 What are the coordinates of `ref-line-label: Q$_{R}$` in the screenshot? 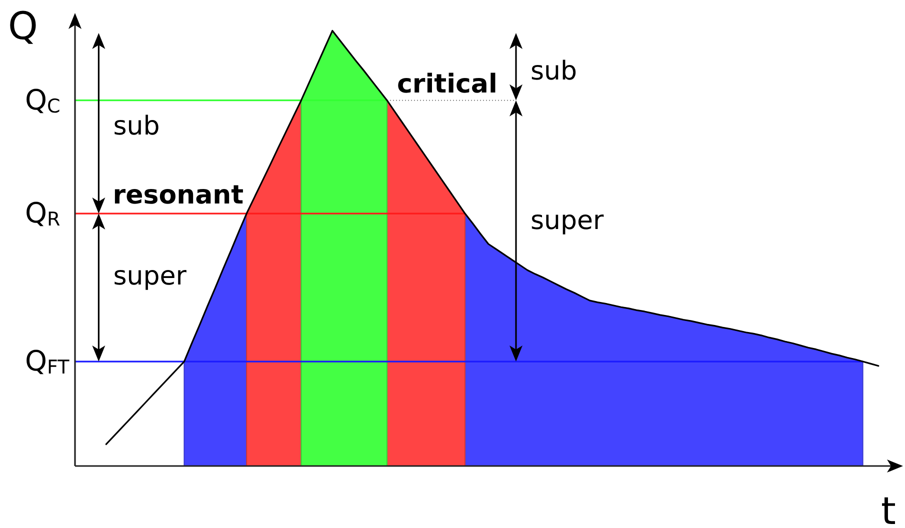 It's located at (42, 213).